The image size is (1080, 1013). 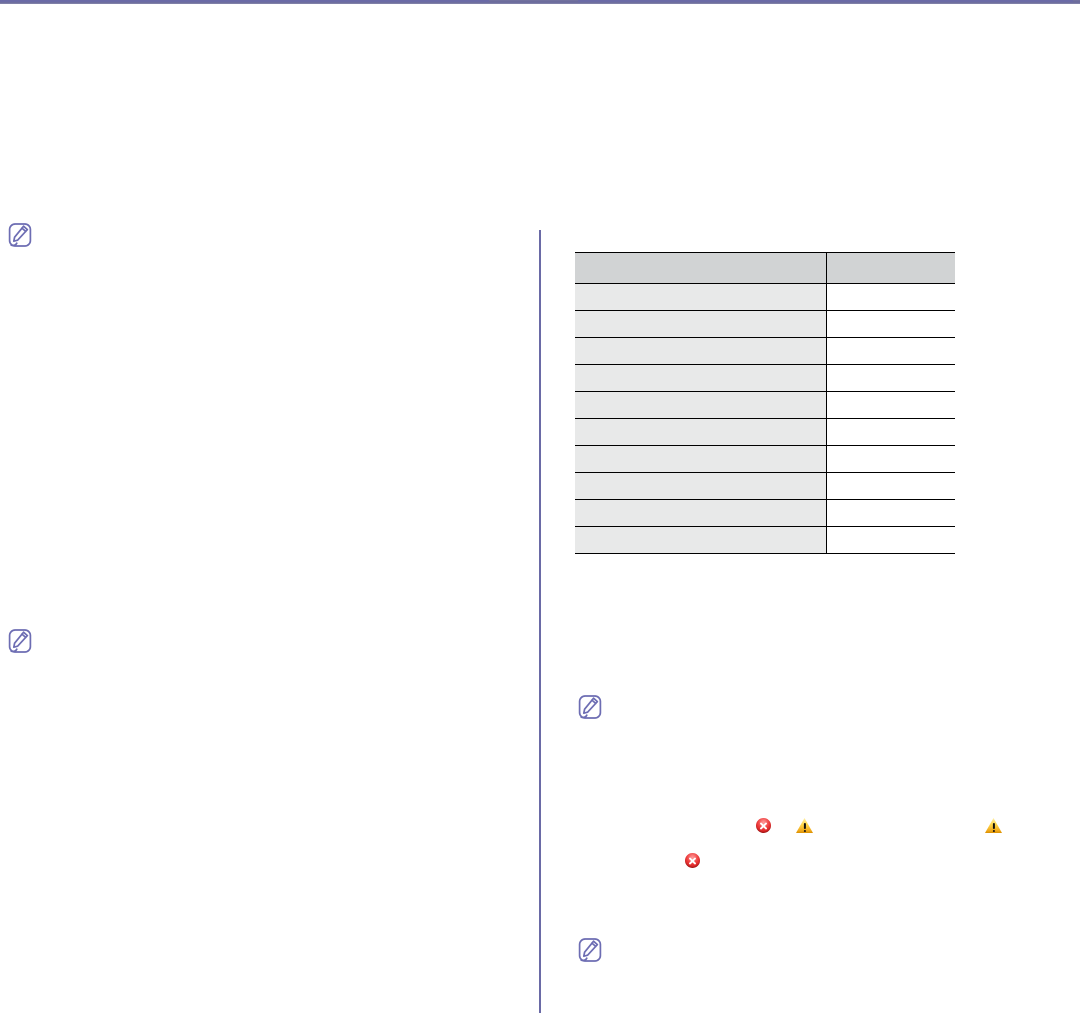 I want to click on column-divider-rule, so click(x=540, y=621).